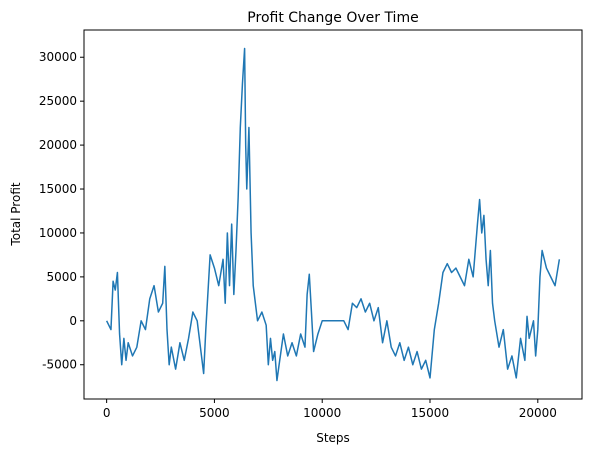  What do you see at coordinates (332, 18) in the screenshot?
I see `chart-title: Profit Change Over Time` at bounding box center [332, 18].